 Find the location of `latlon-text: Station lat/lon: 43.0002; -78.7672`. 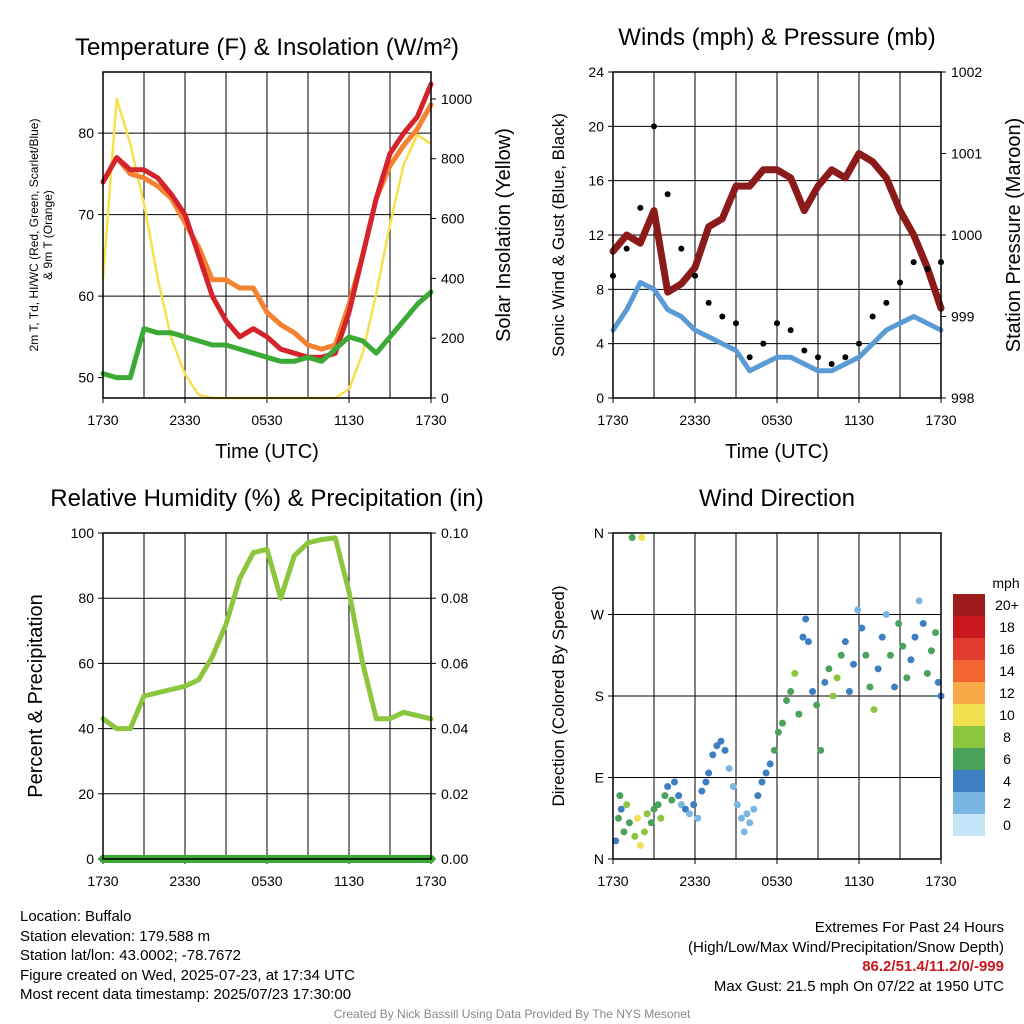

latlon-text: Station lat/lon: 43.0002; -78.7672 is located at coordinates (131, 956).